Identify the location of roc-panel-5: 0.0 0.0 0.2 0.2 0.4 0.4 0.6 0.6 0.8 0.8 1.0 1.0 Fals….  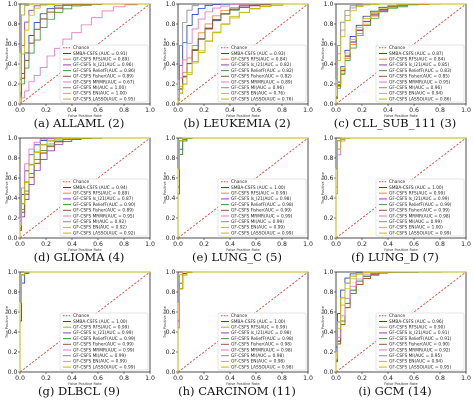
(237, 201).